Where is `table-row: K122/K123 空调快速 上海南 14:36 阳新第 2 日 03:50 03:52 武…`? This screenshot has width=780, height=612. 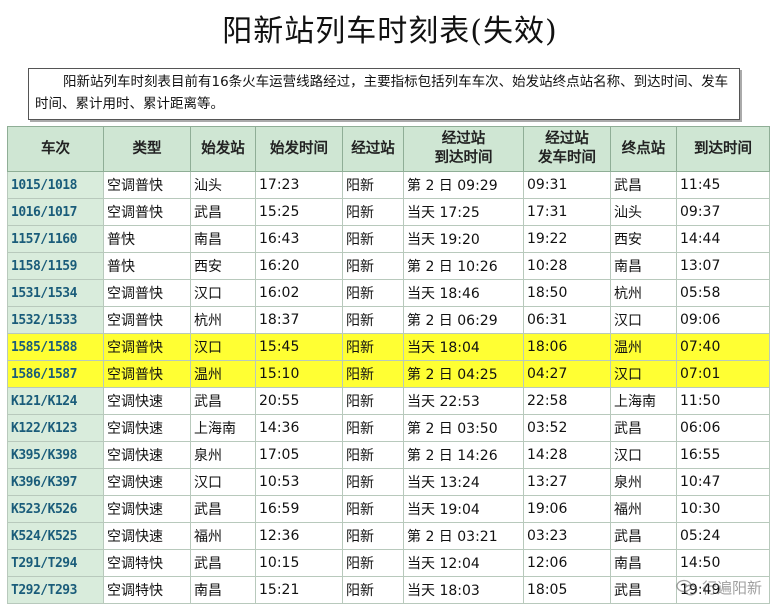
table-row: K122/K123 空调快速 上海南 14:36 阳新第 2 日 03:50 03:52 武… is located at coordinates (388, 428).